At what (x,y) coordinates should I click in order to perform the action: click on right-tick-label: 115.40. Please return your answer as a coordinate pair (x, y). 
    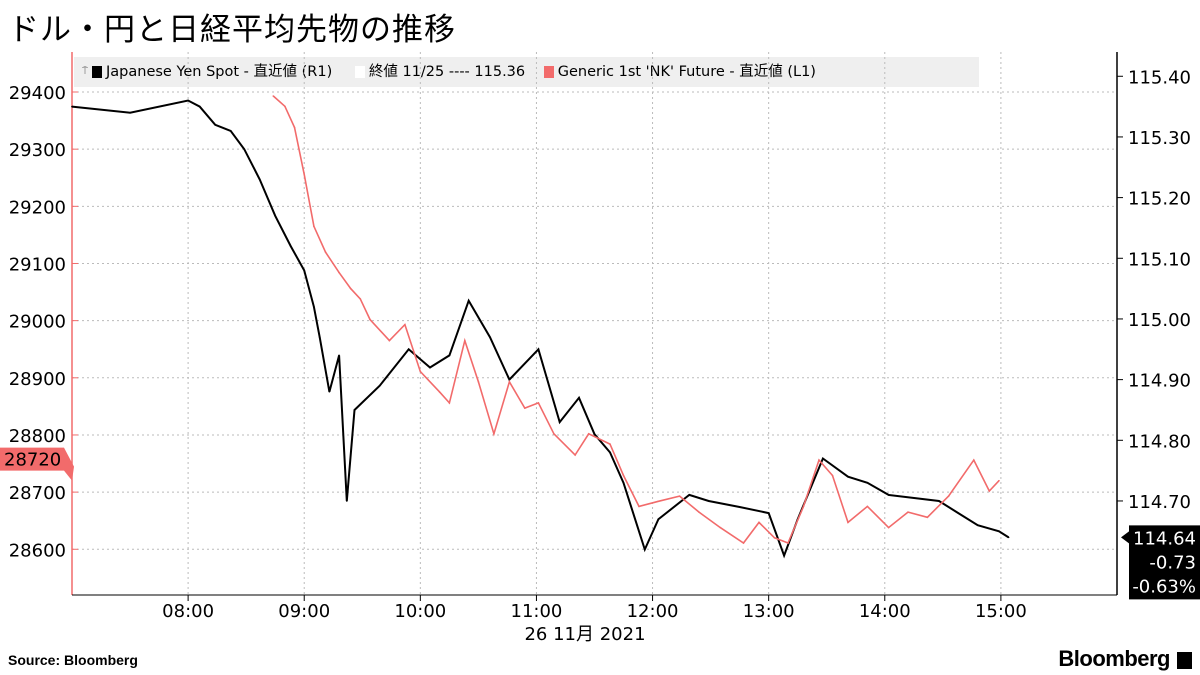
    Looking at the image, I should click on (1159, 77).